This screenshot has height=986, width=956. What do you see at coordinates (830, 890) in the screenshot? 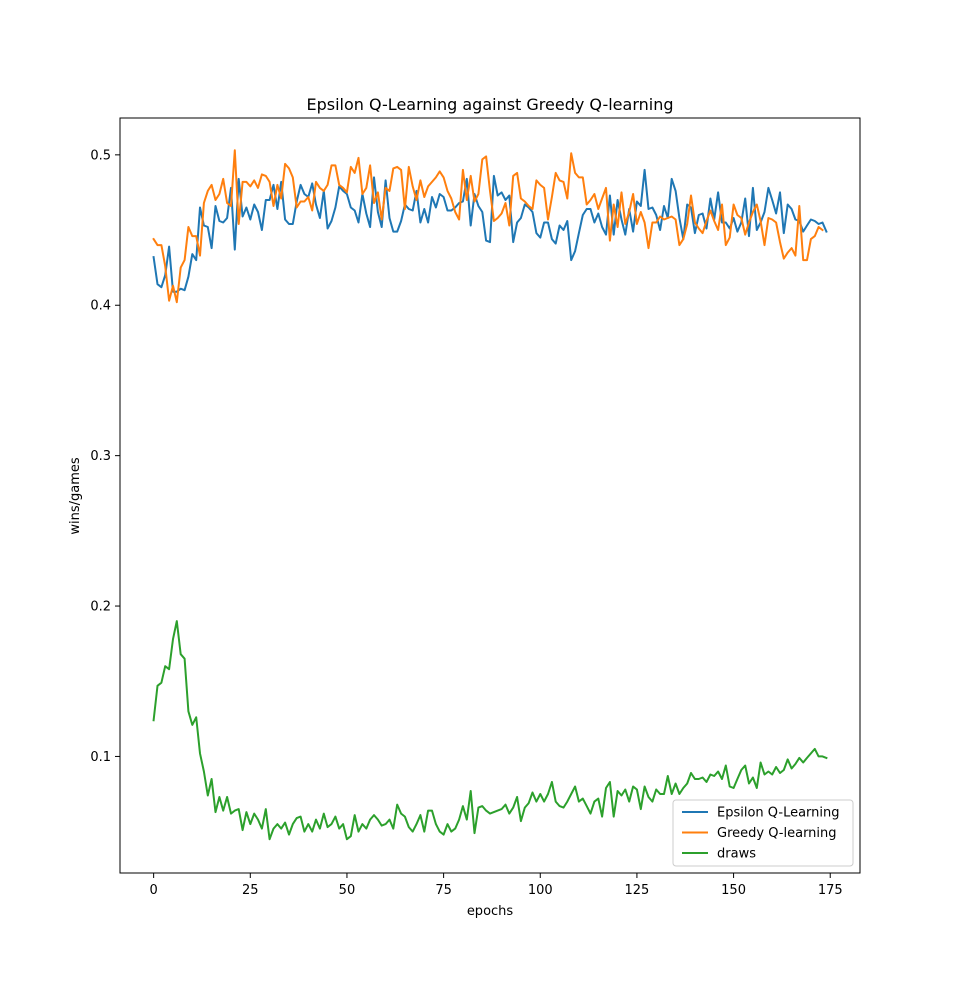
I see `x-tick-label: 175` at bounding box center [830, 890].